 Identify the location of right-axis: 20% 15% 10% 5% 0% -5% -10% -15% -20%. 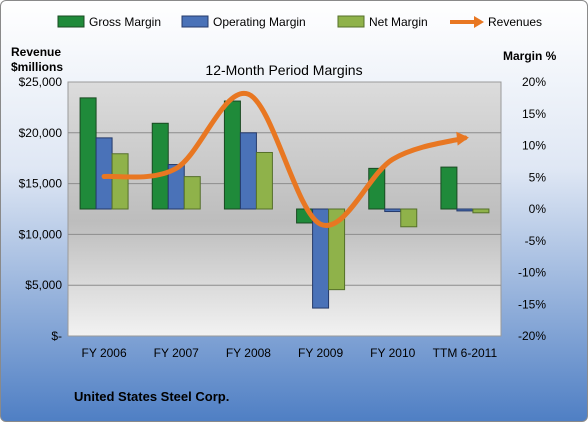
(532, 209).